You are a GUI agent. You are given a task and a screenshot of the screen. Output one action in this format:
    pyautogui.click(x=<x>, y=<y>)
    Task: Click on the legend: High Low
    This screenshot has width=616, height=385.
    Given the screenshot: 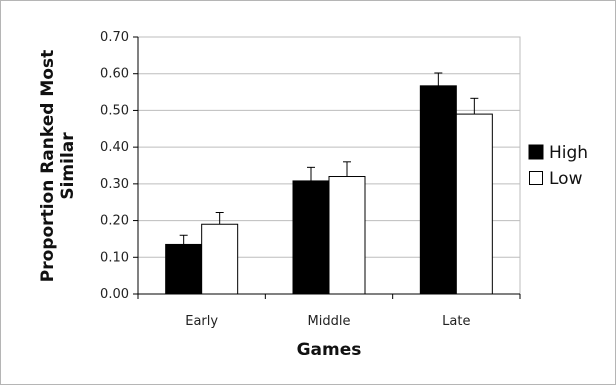 What is the action you would take?
    pyautogui.click(x=558, y=166)
    